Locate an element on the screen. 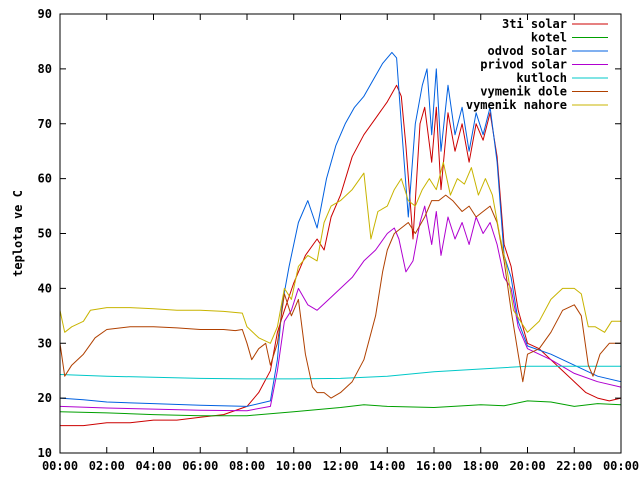 Image resolution: width=640 pixels, height=485 pixels. y-tick-label: 20 is located at coordinates (45, 398).